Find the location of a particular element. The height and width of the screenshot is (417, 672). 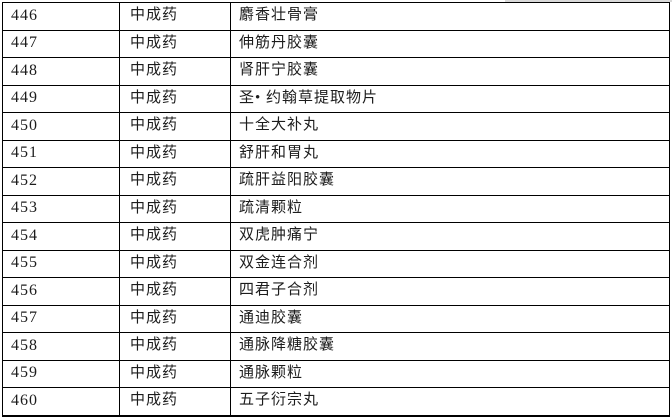

drug-name-cell: 通迪胶囊 is located at coordinates (450, 318).